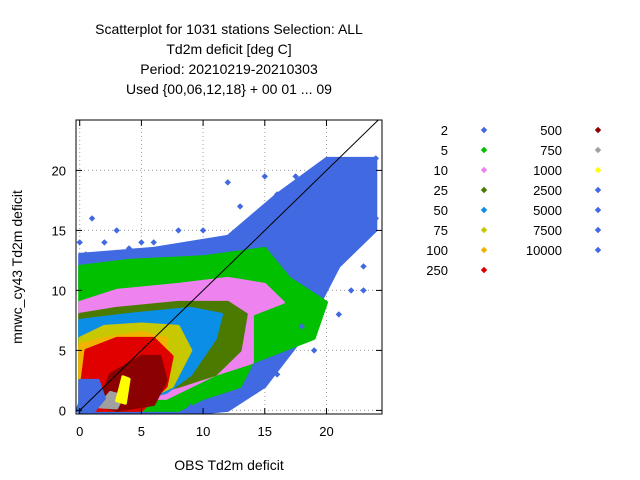  What do you see at coordinates (62, 350) in the screenshot?
I see `y-tick-label-1: 5` at bounding box center [62, 350].